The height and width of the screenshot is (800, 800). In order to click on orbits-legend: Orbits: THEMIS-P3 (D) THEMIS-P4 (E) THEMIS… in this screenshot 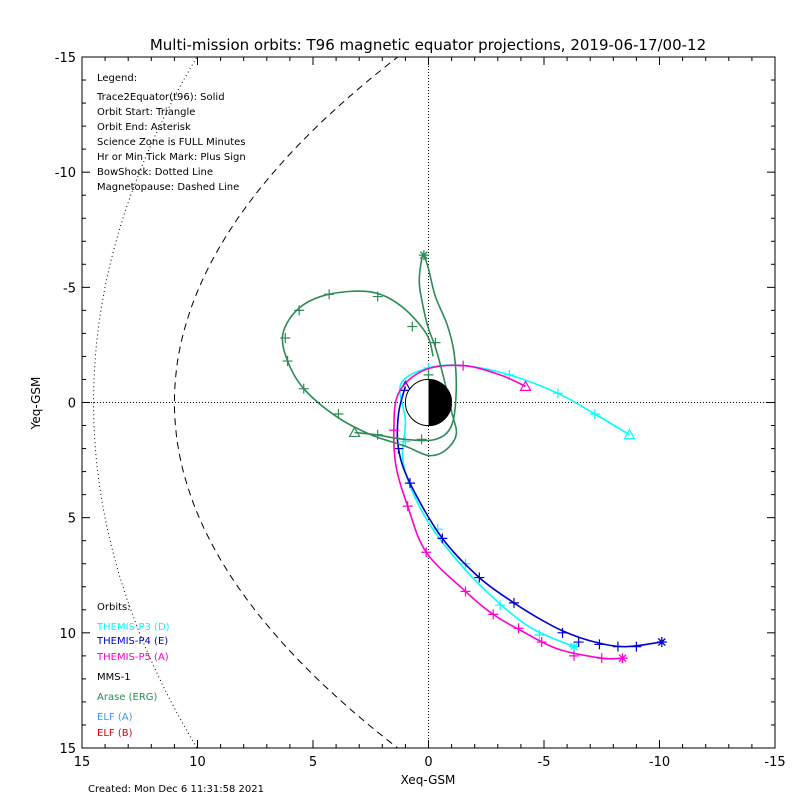, I will do `click(133, 670)`.